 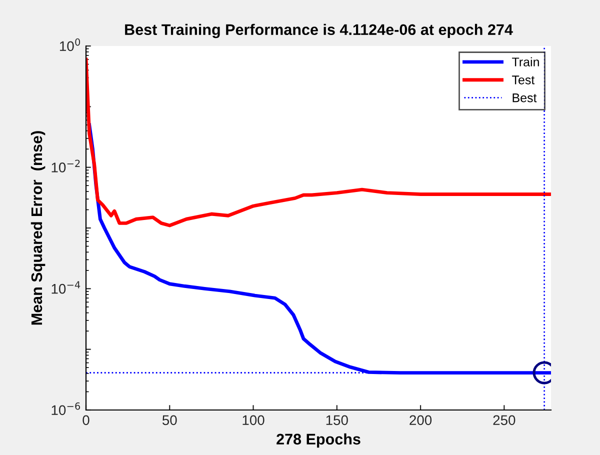 I want to click on y-axis-title: Mean Squared Error (mse), so click(x=38, y=228).